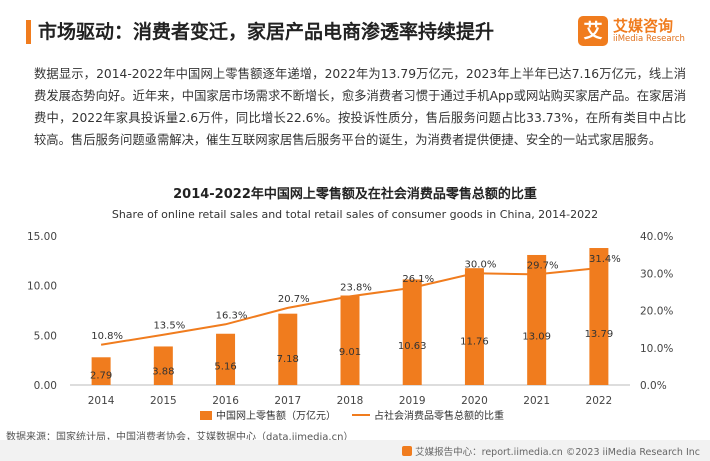 The image size is (710, 461). Describe the element at coordinates (536, 401) in the screenshot. I see `x-tick-label: 2021` at that location.